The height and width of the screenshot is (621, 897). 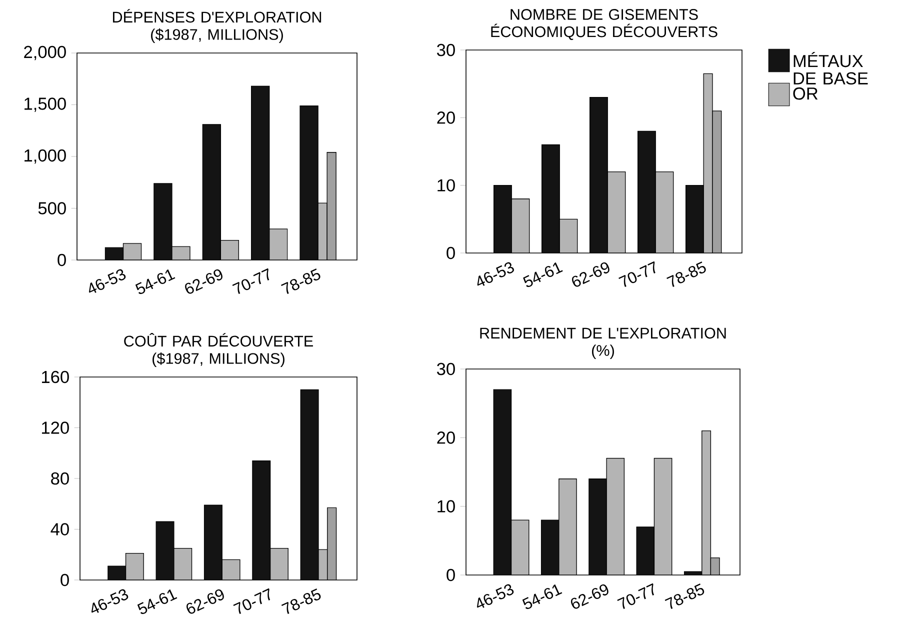 What do you see at coordinates (805, 93) in the screenshot?
I see `legend-label: OR` at bounding box center [805, 93].